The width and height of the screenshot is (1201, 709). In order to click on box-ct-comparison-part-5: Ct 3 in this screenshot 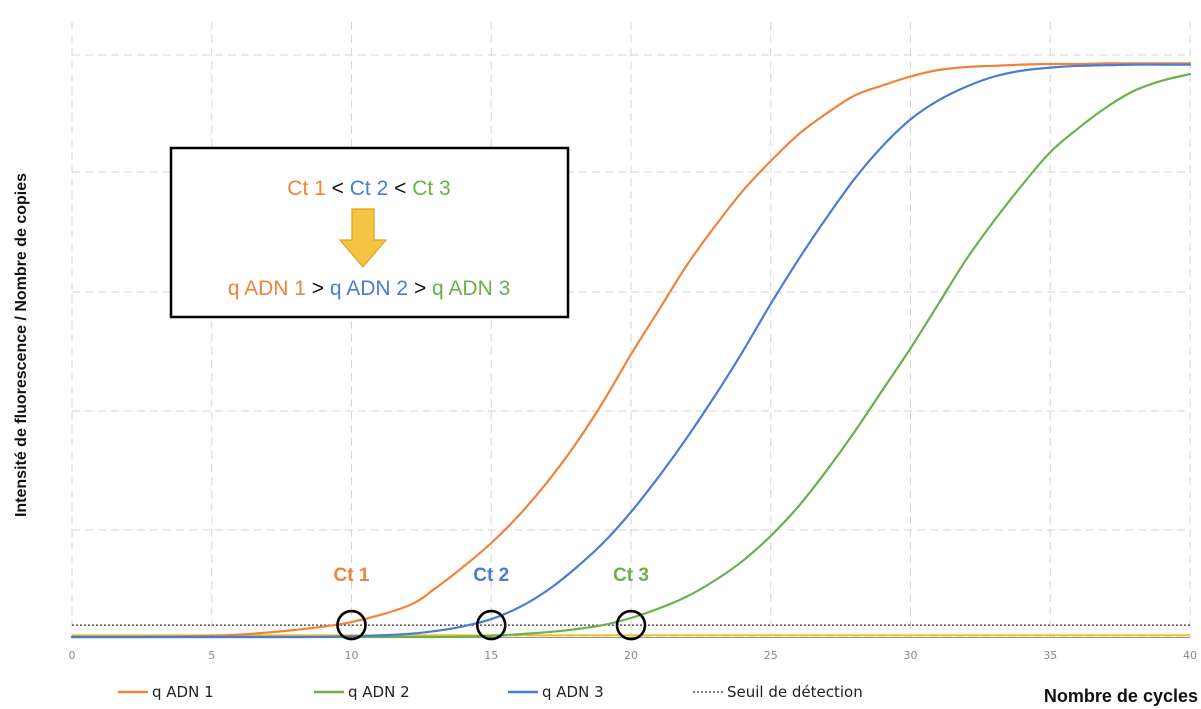, I will do `click(431, 188)`.